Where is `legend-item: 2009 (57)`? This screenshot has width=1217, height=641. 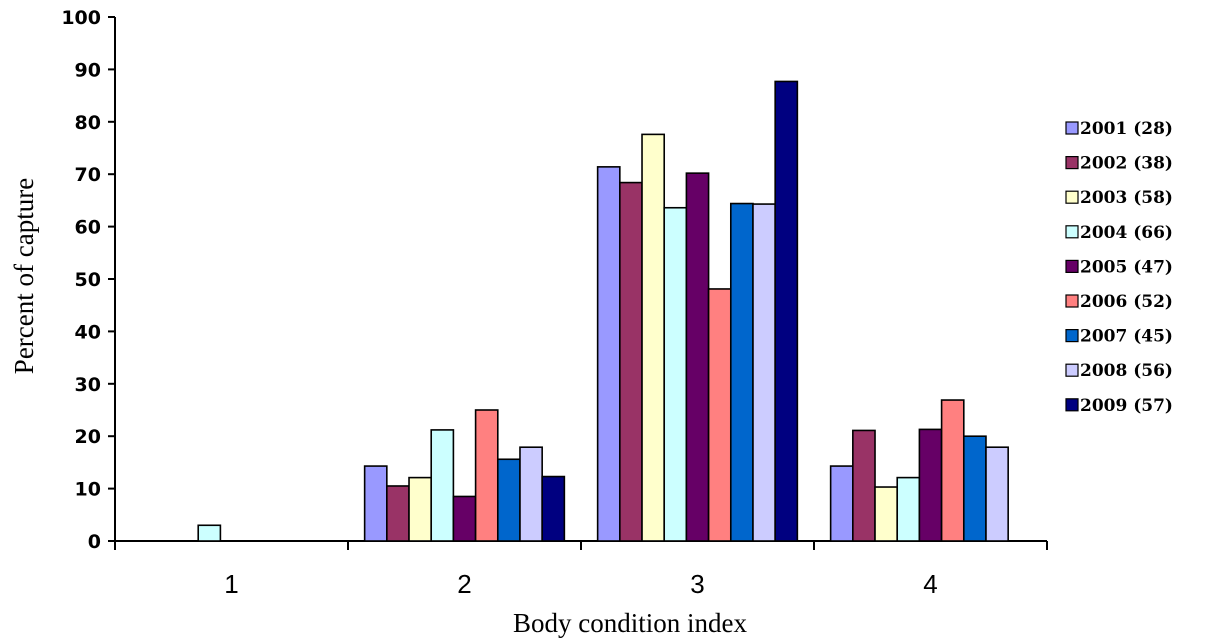 legend-item: 2009 (57) is located at coordinates (1119, 406).